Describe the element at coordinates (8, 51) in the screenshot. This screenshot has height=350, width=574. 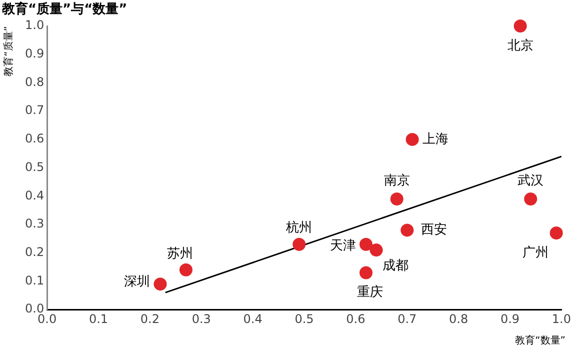
I see `y-axis-title: 教育“质量”` at that location.